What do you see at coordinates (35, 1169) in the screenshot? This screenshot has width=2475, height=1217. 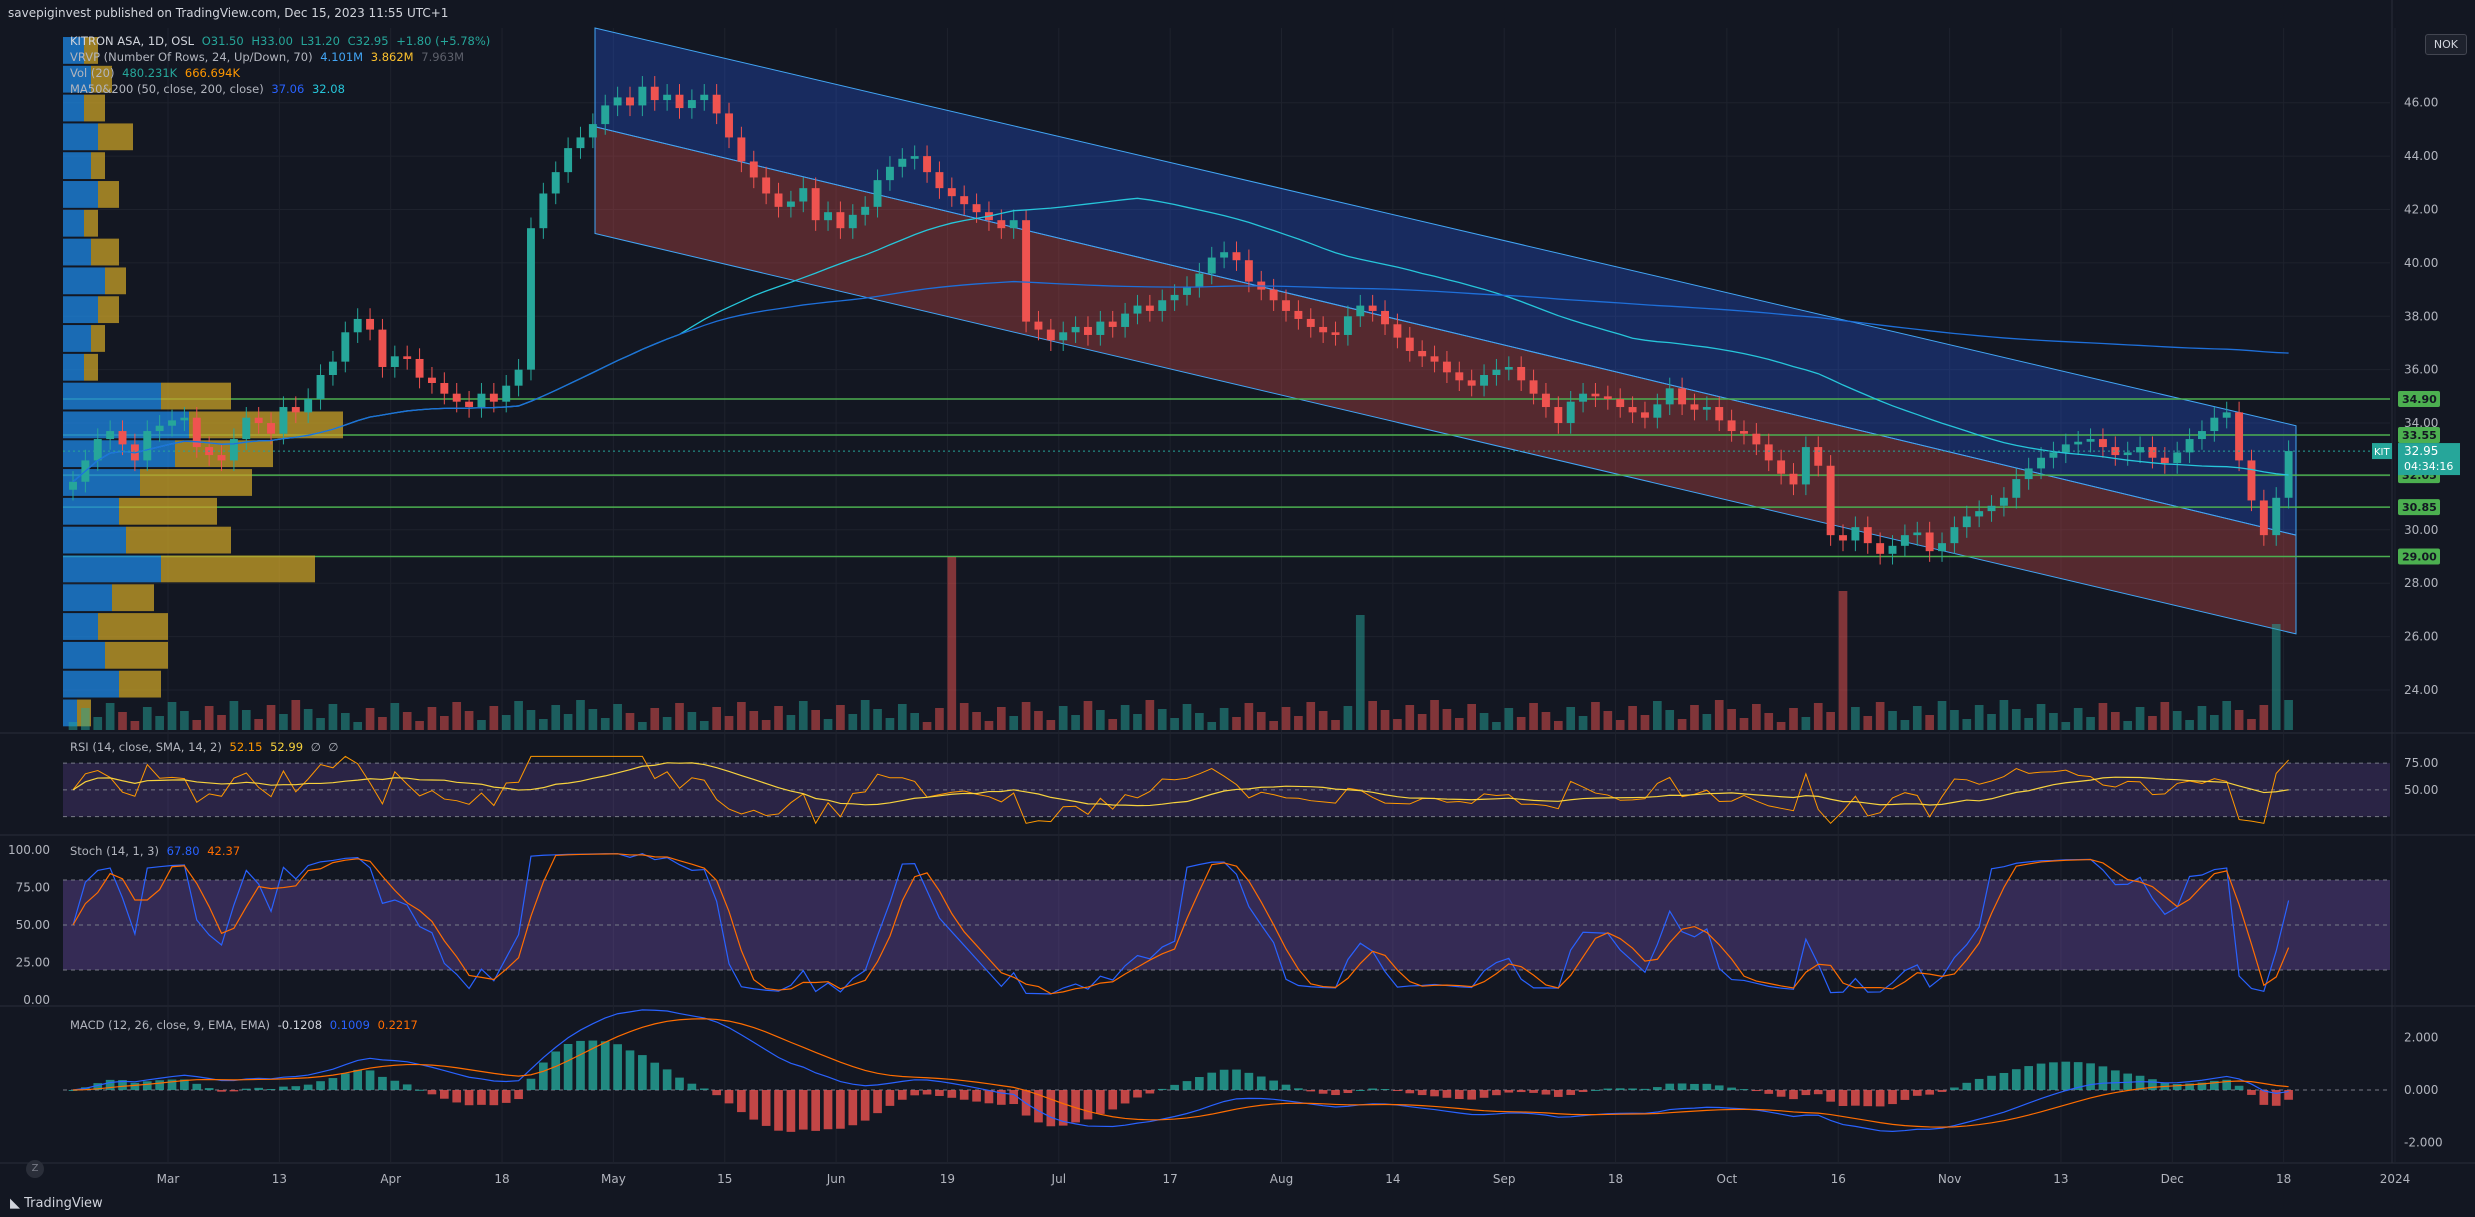 I see `timezone-button: Z` at bounding box center [35, 1169].